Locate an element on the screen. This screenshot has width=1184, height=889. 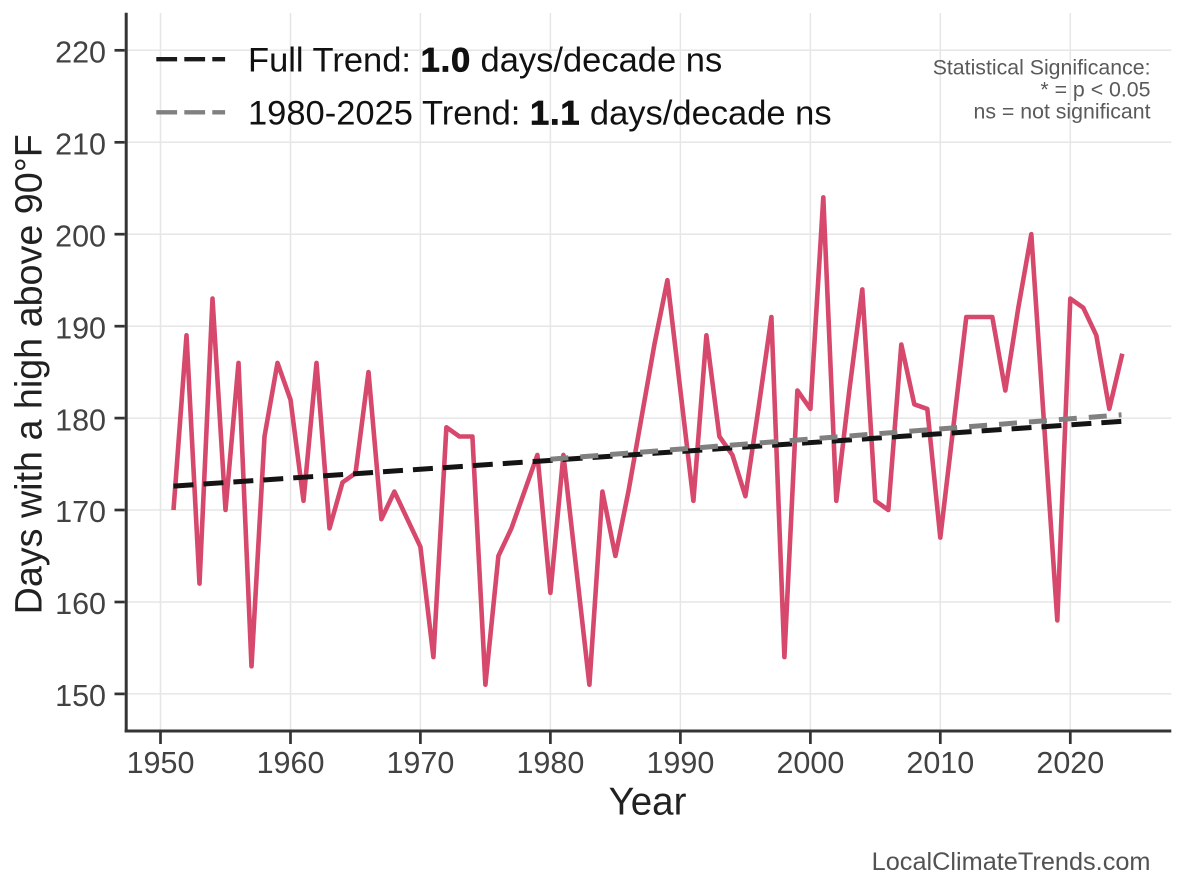
svg-text: 2010 is located at coordinates (940, 763).